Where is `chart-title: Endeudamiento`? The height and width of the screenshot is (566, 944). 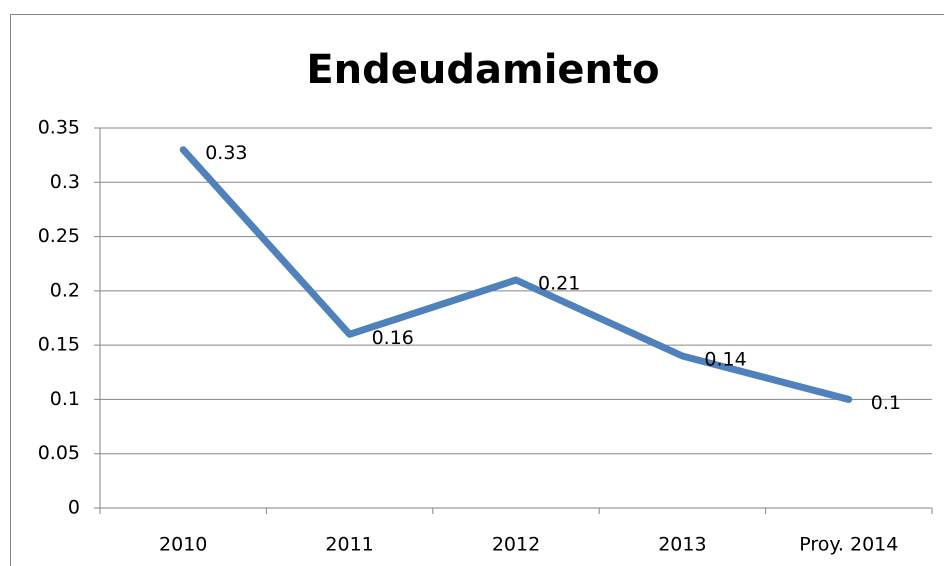
chart-title: Endeudamiento is located at coordinates (482, 70).